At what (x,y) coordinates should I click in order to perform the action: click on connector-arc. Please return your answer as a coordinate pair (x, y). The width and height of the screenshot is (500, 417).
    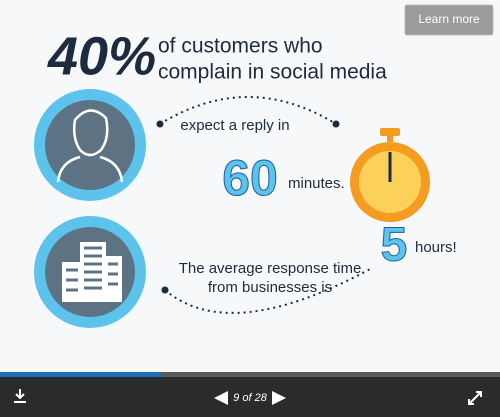
    Looking at the image, I should click on (248, 110).